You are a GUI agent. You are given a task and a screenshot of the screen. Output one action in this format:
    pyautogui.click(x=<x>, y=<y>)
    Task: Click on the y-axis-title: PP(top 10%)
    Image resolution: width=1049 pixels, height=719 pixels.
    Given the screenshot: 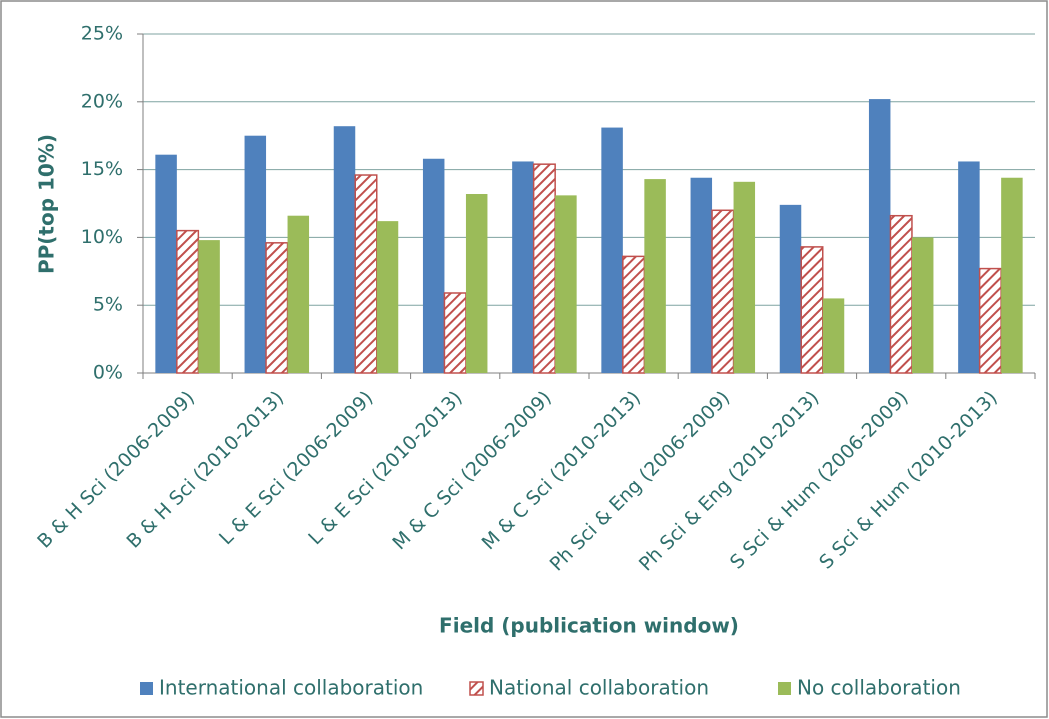 What is the action you would take?
    pyautogui.click(x=47, y=204)
    